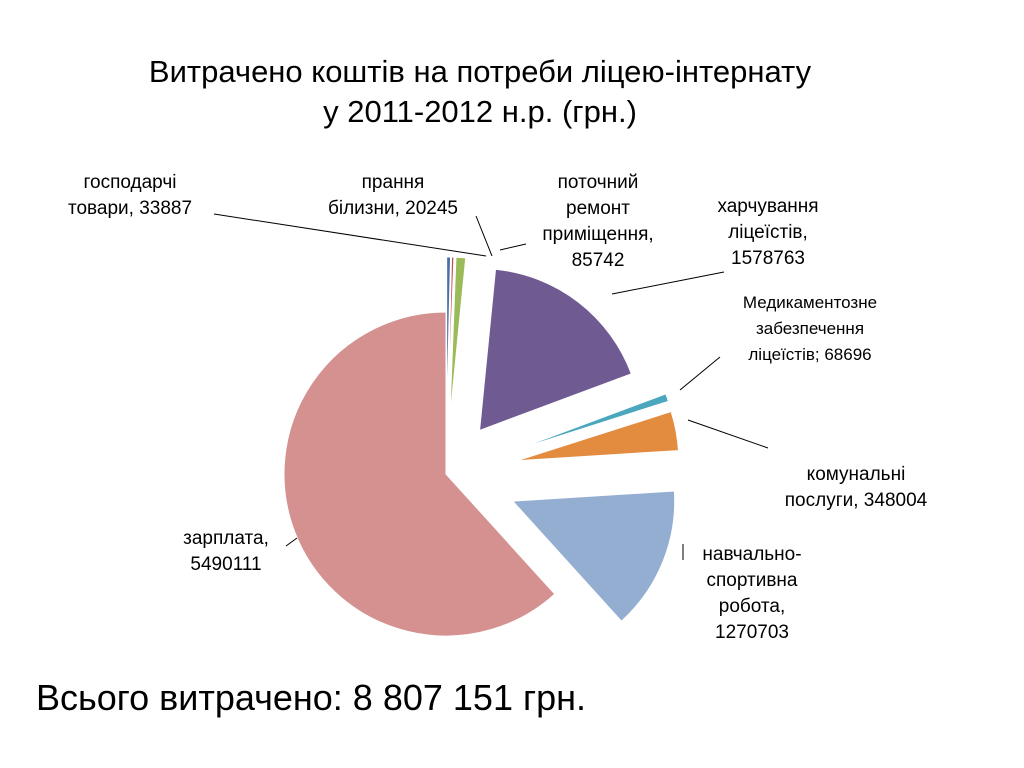 This screenshot has height=768, width=1024. I want to click on slice-label-line: комунальні, so click(856, 474).